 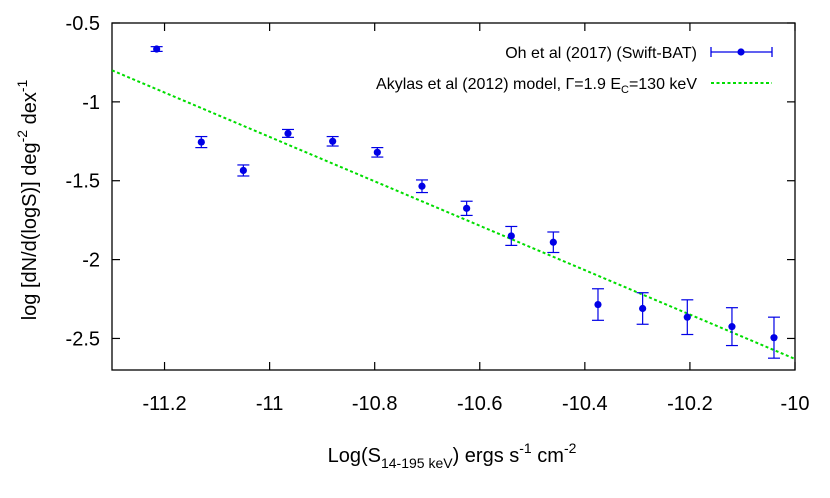 What do you see at coordinates (601, 53) in the screenshot?
I see `legend-entry-observed: Oh et al (2017) (Swift-BAT)` at bounding box center [601, 53].